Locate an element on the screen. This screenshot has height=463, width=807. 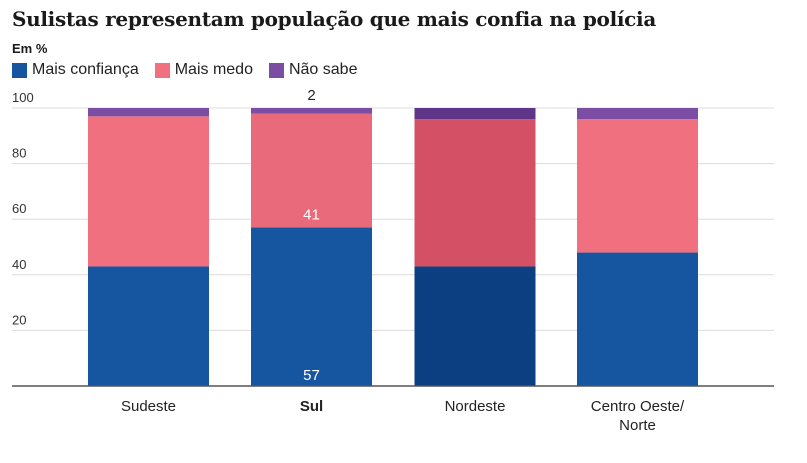
x-category-label-sul: Sul is located at coordinates (311, 406).